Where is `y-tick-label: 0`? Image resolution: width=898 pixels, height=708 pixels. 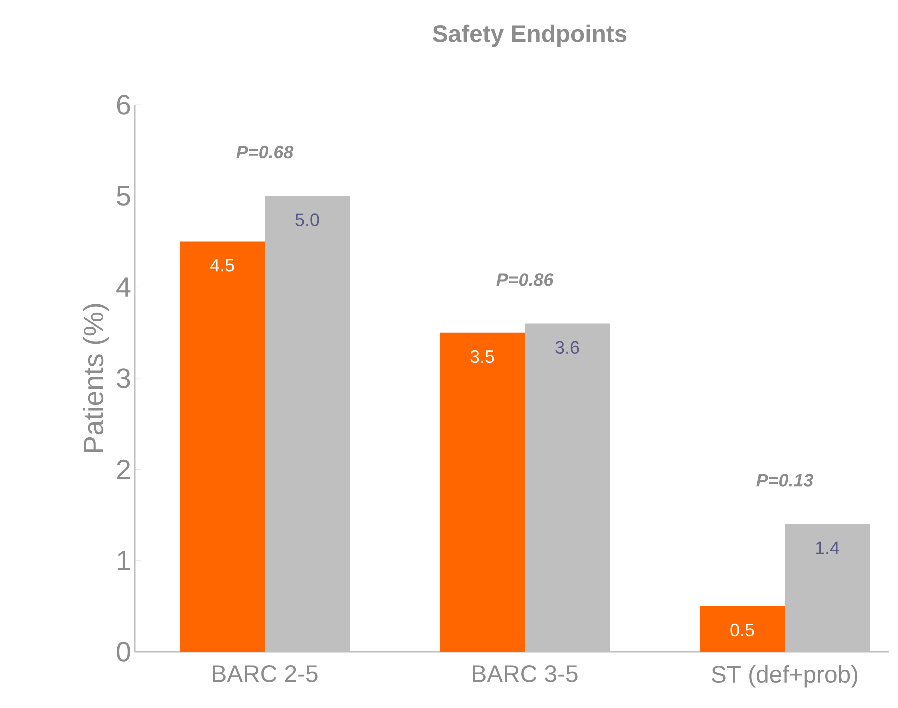 y-tick-label: 0 is located at coordinates (123, 652).